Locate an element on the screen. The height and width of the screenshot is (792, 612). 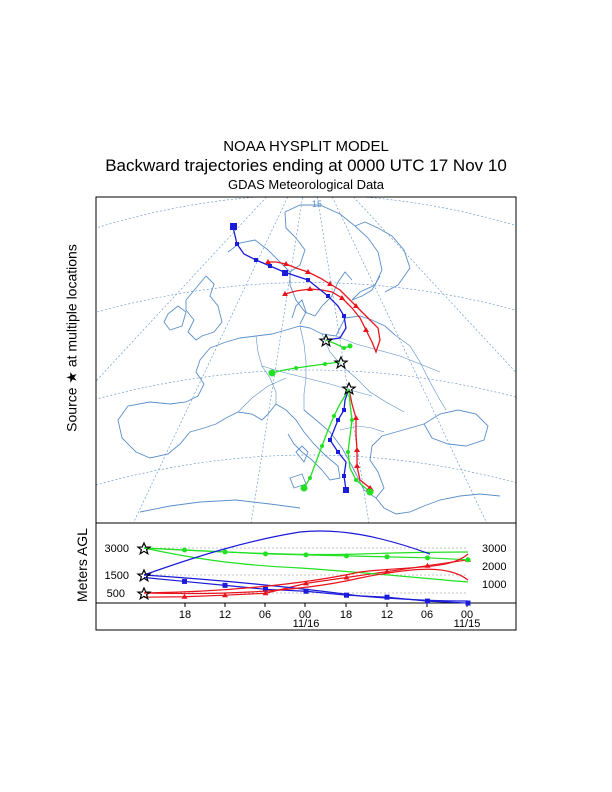
left-tick-500: 500 is located at coordinates (116, 594).